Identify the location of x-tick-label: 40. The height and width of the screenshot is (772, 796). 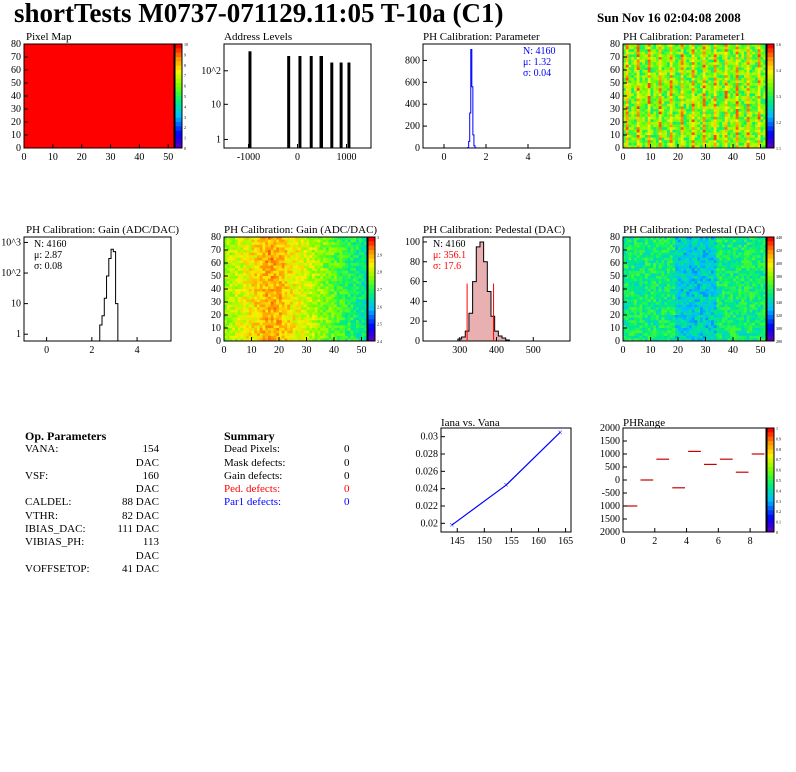
(139, 157).